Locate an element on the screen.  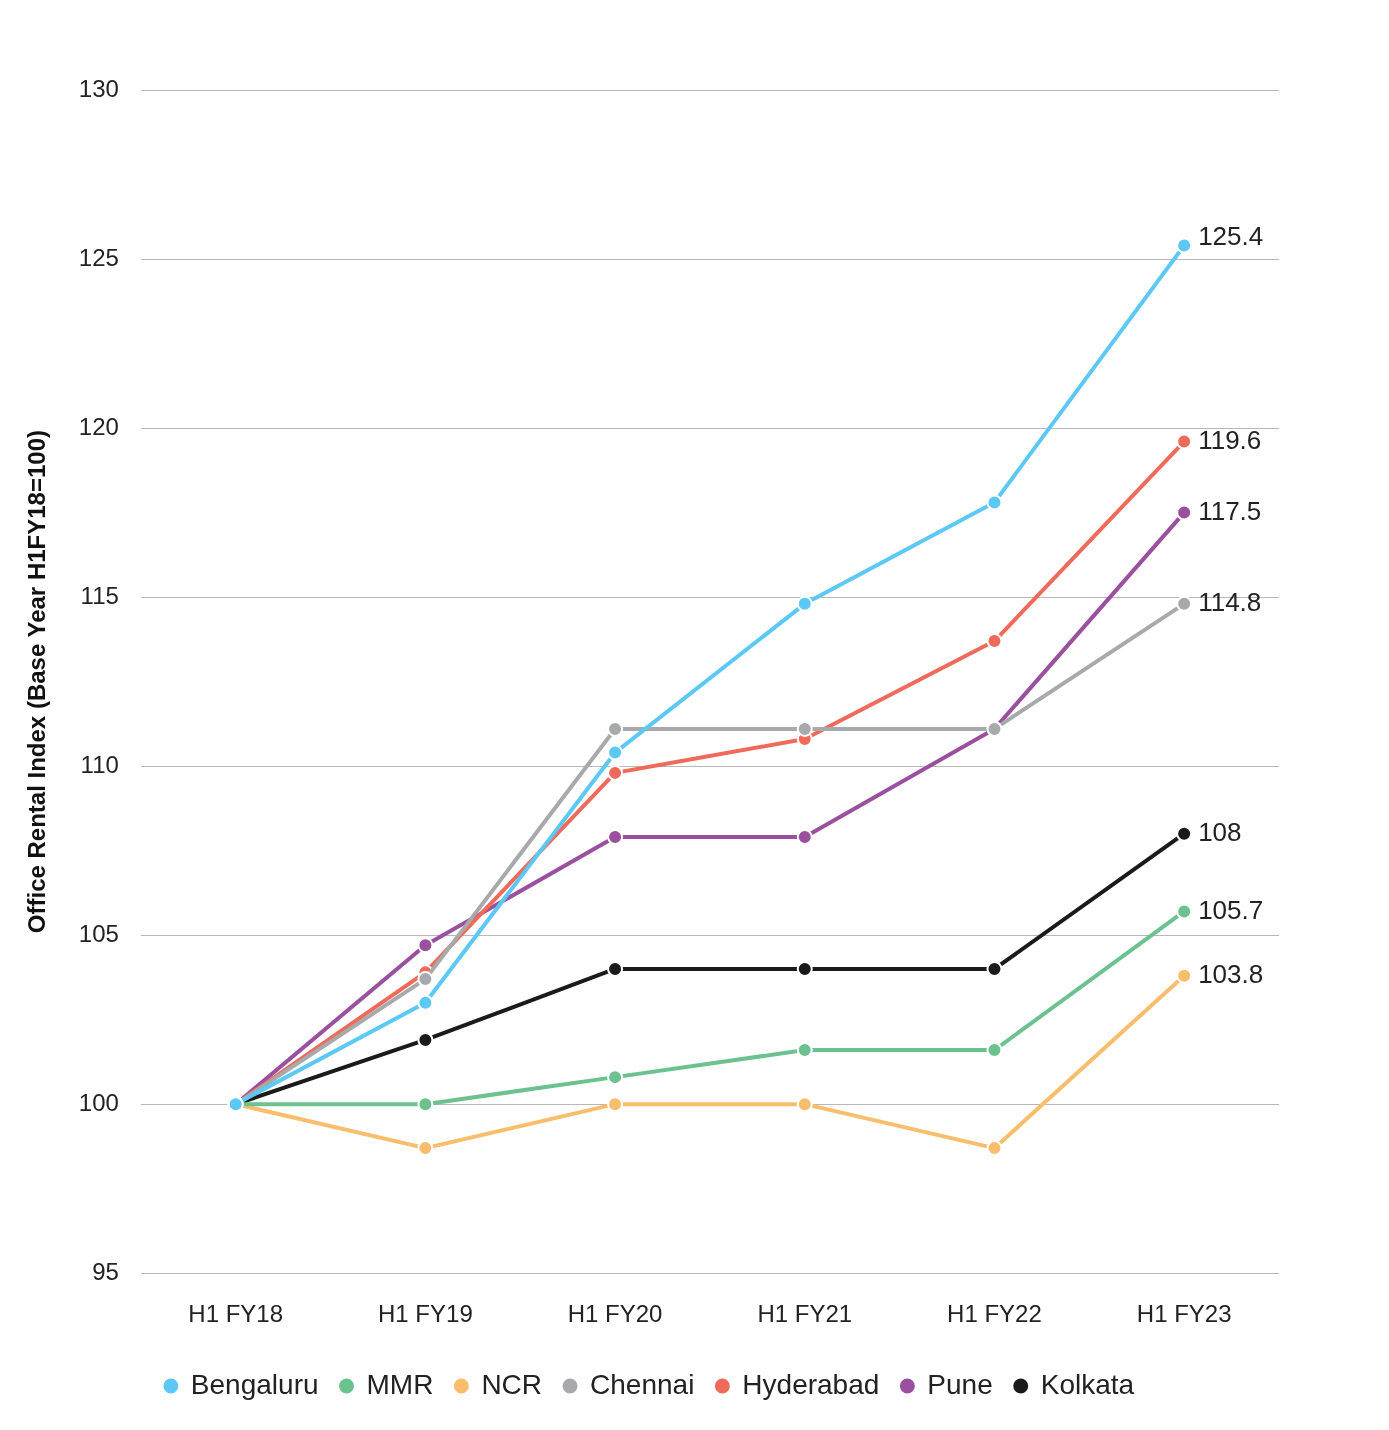
x-tick-label: H1 FY18 is located at coordinates (236, 1314).